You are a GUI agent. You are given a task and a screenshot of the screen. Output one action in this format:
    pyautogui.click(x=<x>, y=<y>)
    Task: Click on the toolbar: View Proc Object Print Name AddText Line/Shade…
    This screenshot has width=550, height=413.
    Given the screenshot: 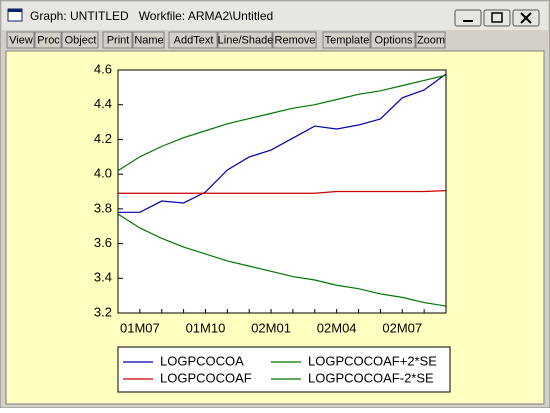 What is the action you would take?
    pyautogui.click(x=226, y=40)
    